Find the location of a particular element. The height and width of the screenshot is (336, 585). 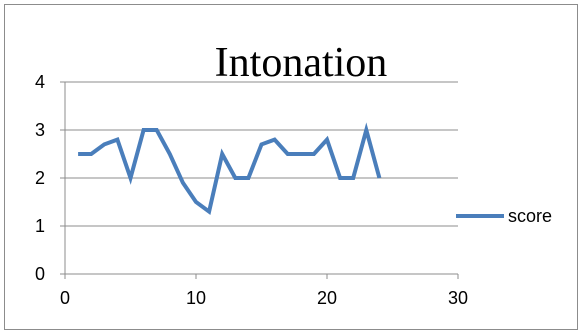

y-tick-label: 2 is located at coordinates (40, 178).